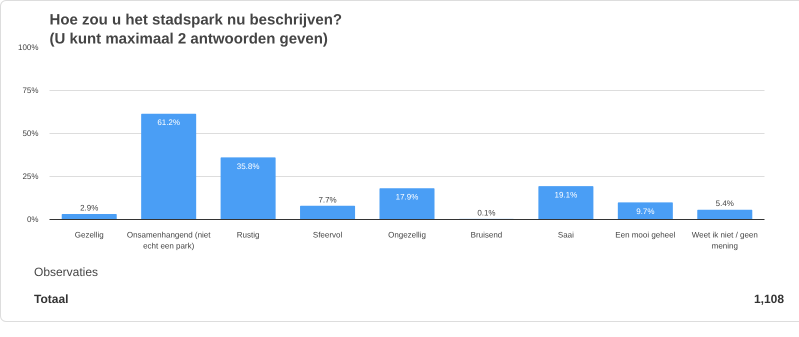 This screenshot has width=799, height=337. I want to click on y-tick-label: 50%, so click(30, 133).